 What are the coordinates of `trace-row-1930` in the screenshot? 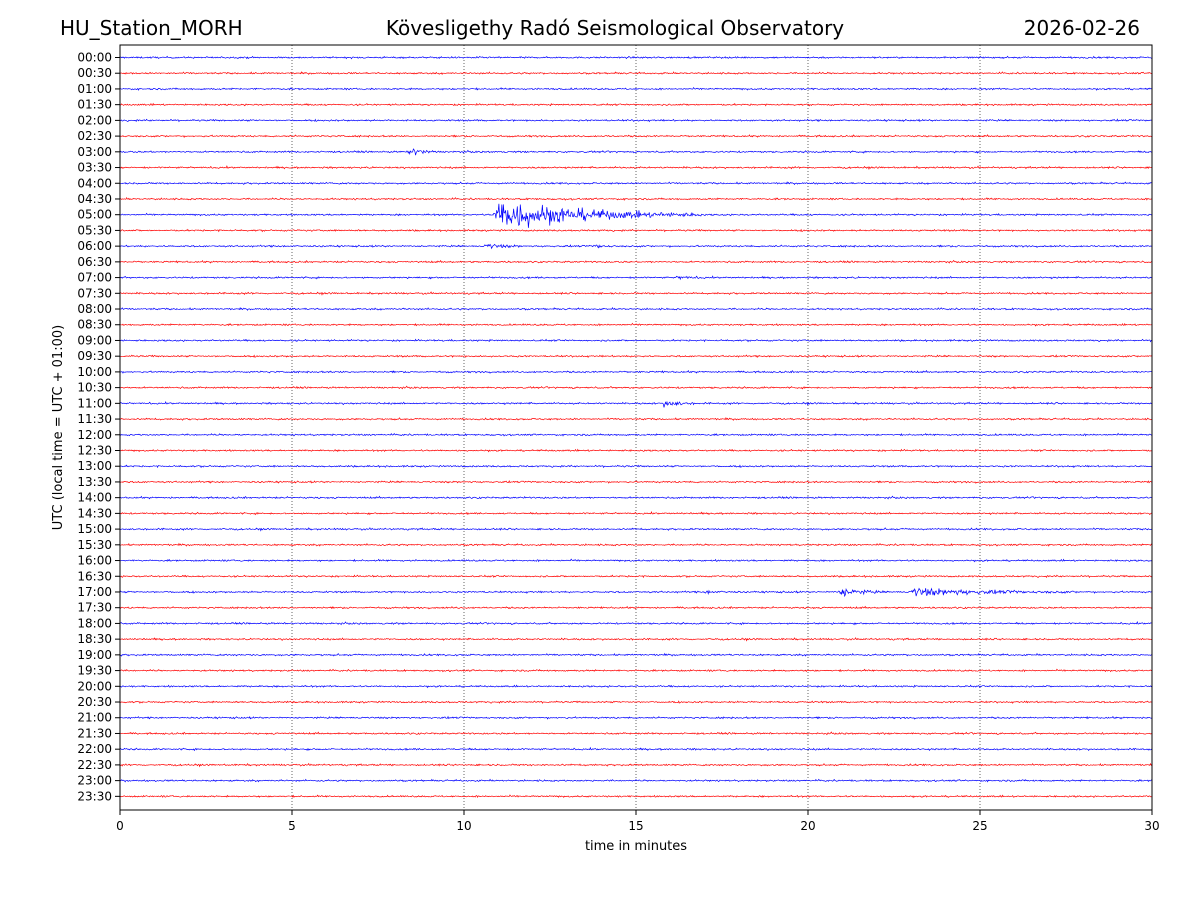 It's located at (636, 670).